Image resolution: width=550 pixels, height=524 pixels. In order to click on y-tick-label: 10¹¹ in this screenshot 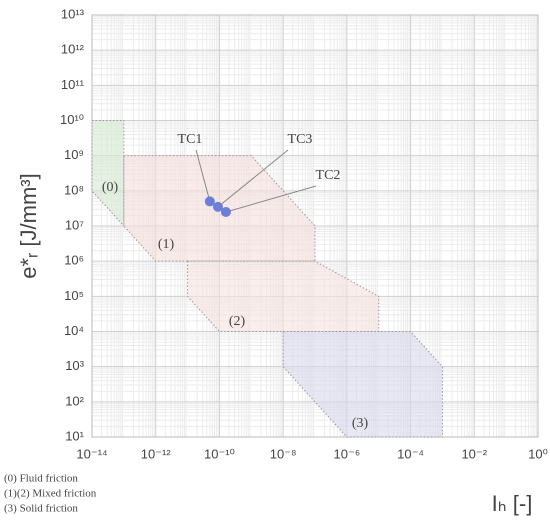, I will do `click(73, 84)`.